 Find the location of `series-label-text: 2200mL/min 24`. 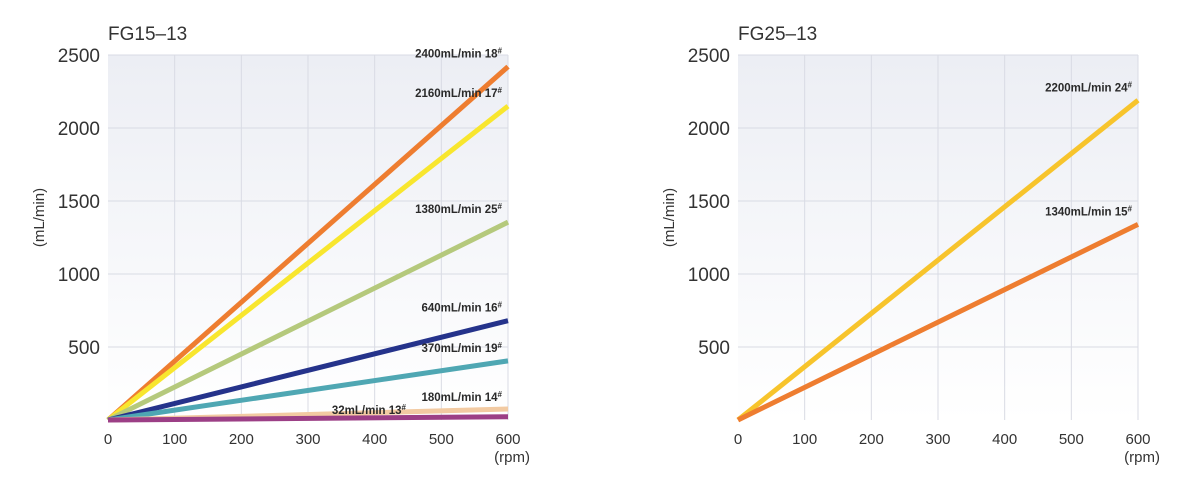

series-label-text: 2200mL/min 24 is located at coordinates (1086, 88).